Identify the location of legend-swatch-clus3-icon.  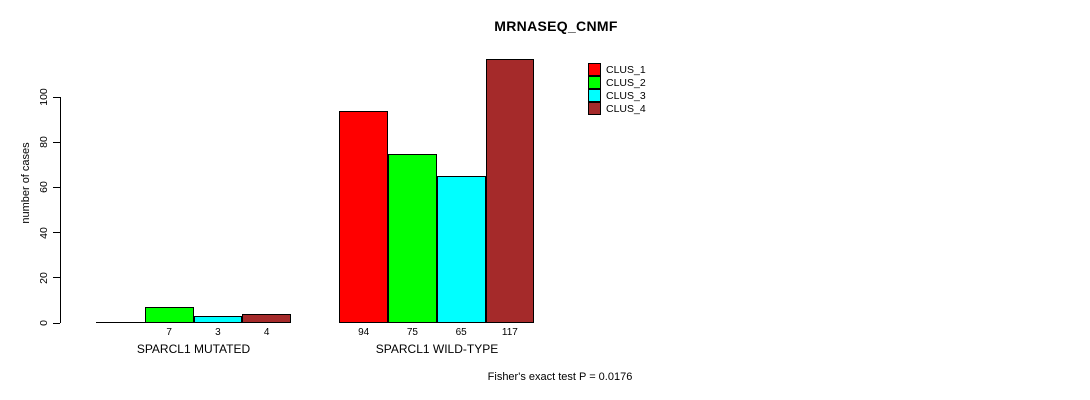
(594, 95).